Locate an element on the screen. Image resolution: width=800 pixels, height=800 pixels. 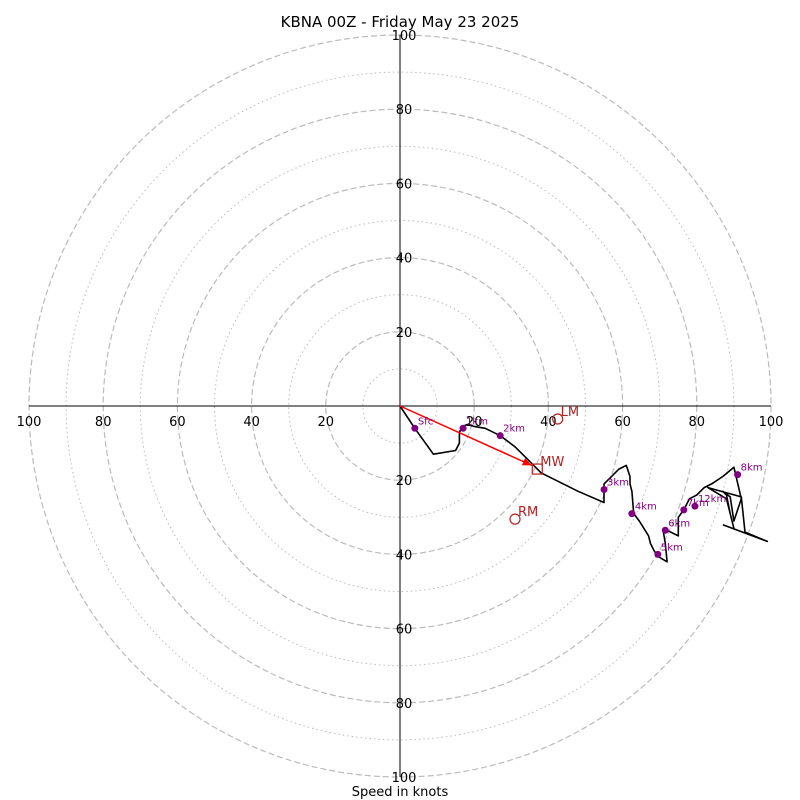
height-marker-label: 7km is located at coordinates (698, 503).